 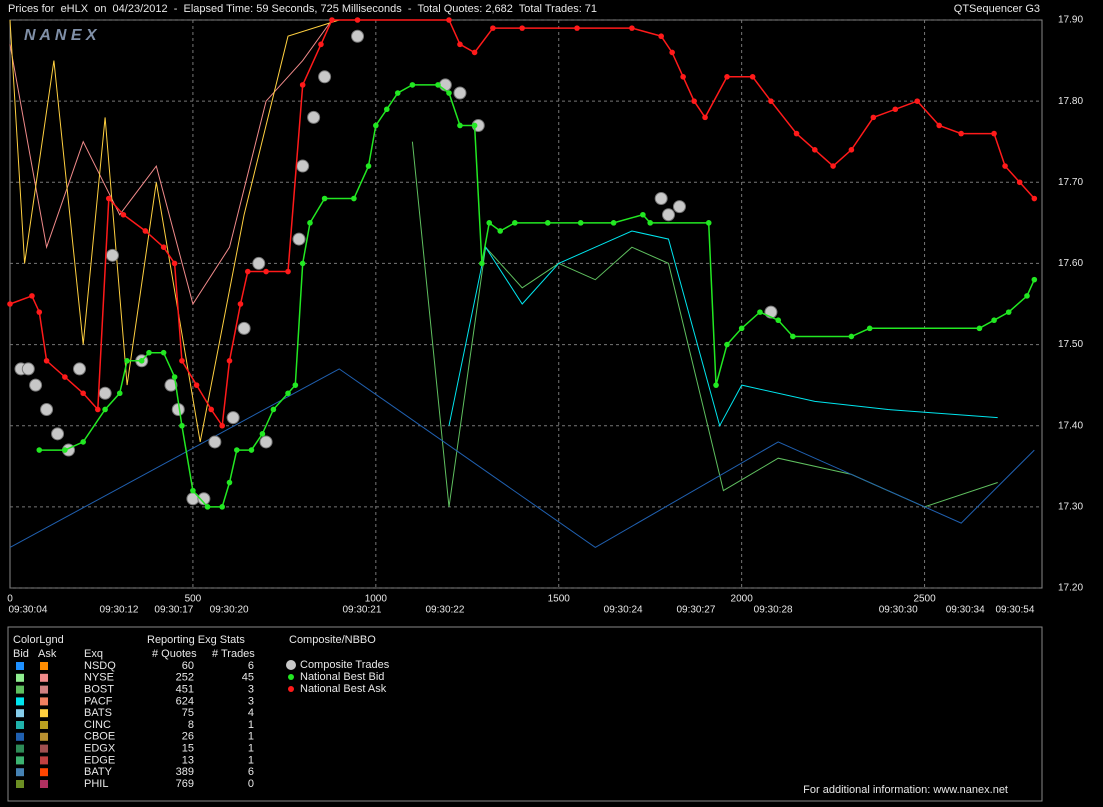 I want to click on quote-count: 13, so click(x=188, y=760).